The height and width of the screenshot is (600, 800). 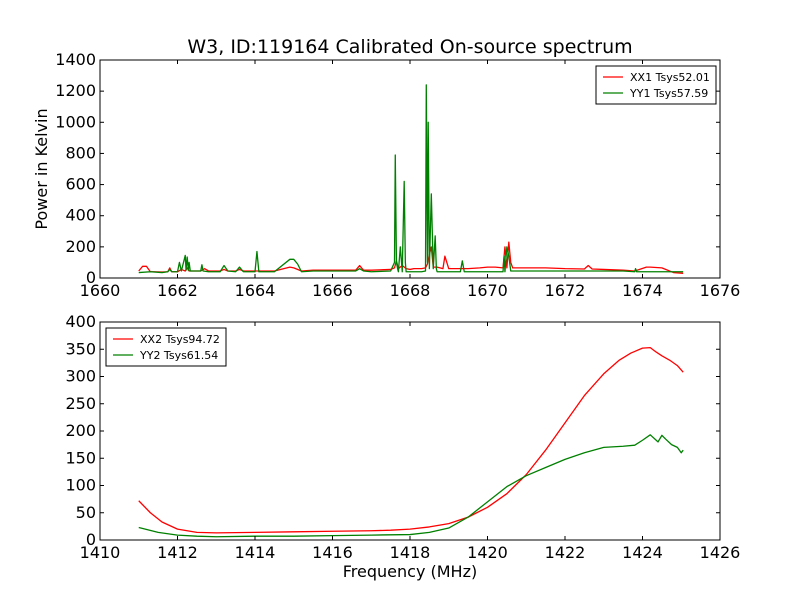 I want to click on plot-top-legend: XX1 Tsys52.01 YY1 Tsys57.59, so click(x=656, y=85).